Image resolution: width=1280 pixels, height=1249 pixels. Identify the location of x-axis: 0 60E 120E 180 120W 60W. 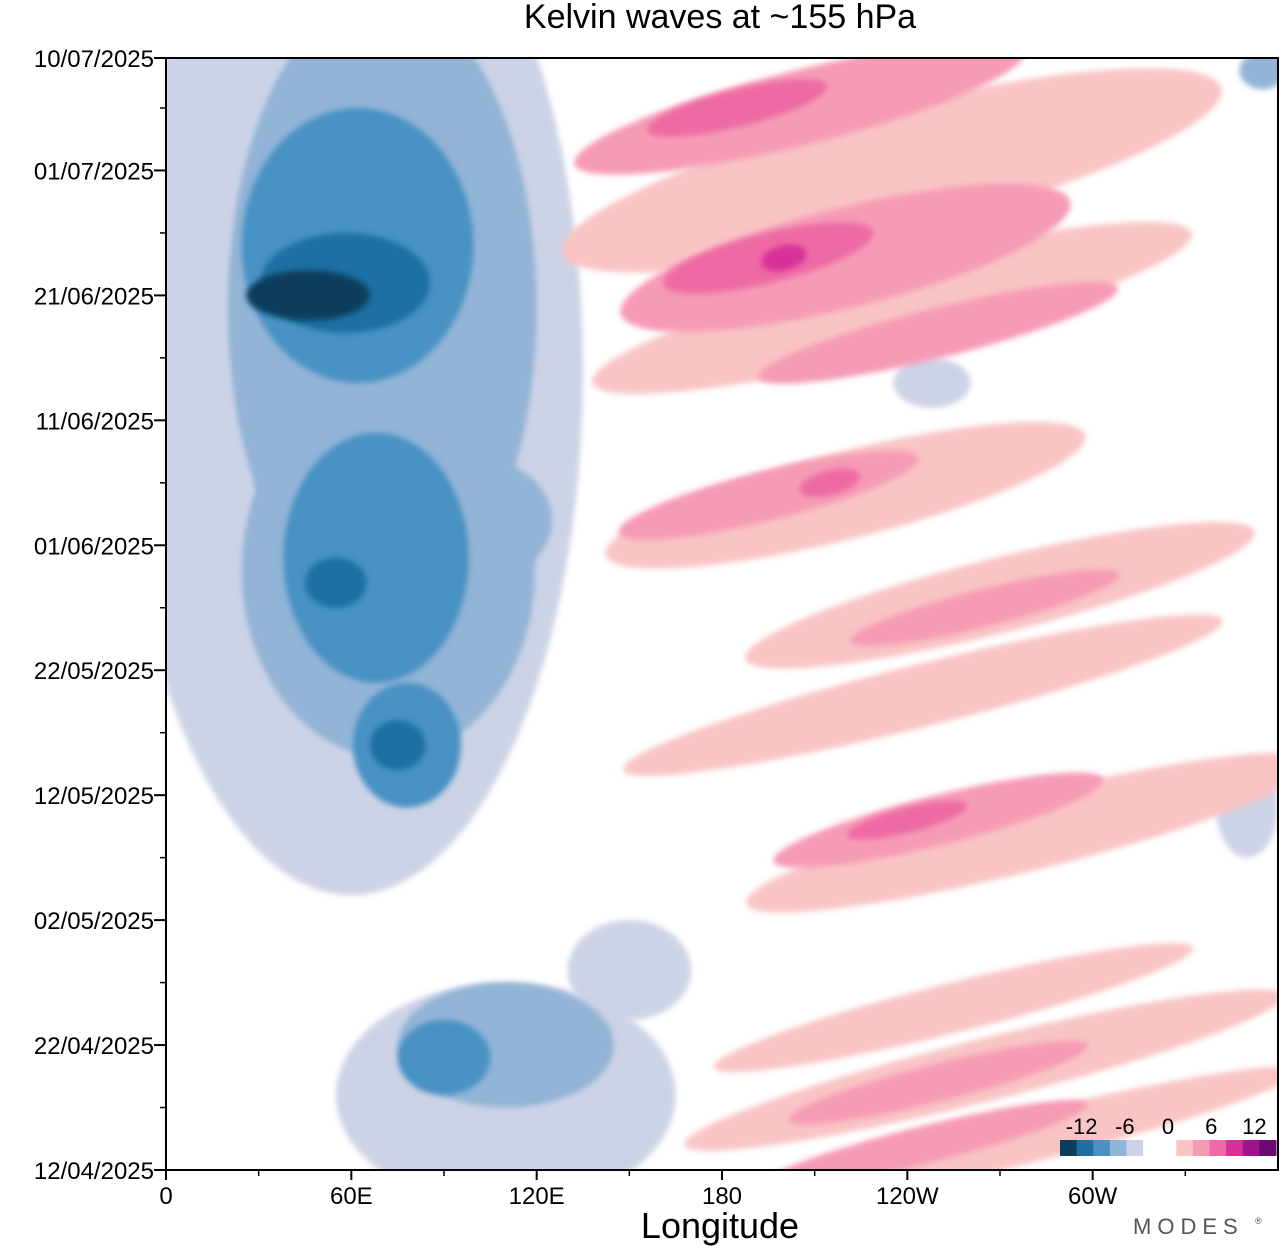
(673, 1190).